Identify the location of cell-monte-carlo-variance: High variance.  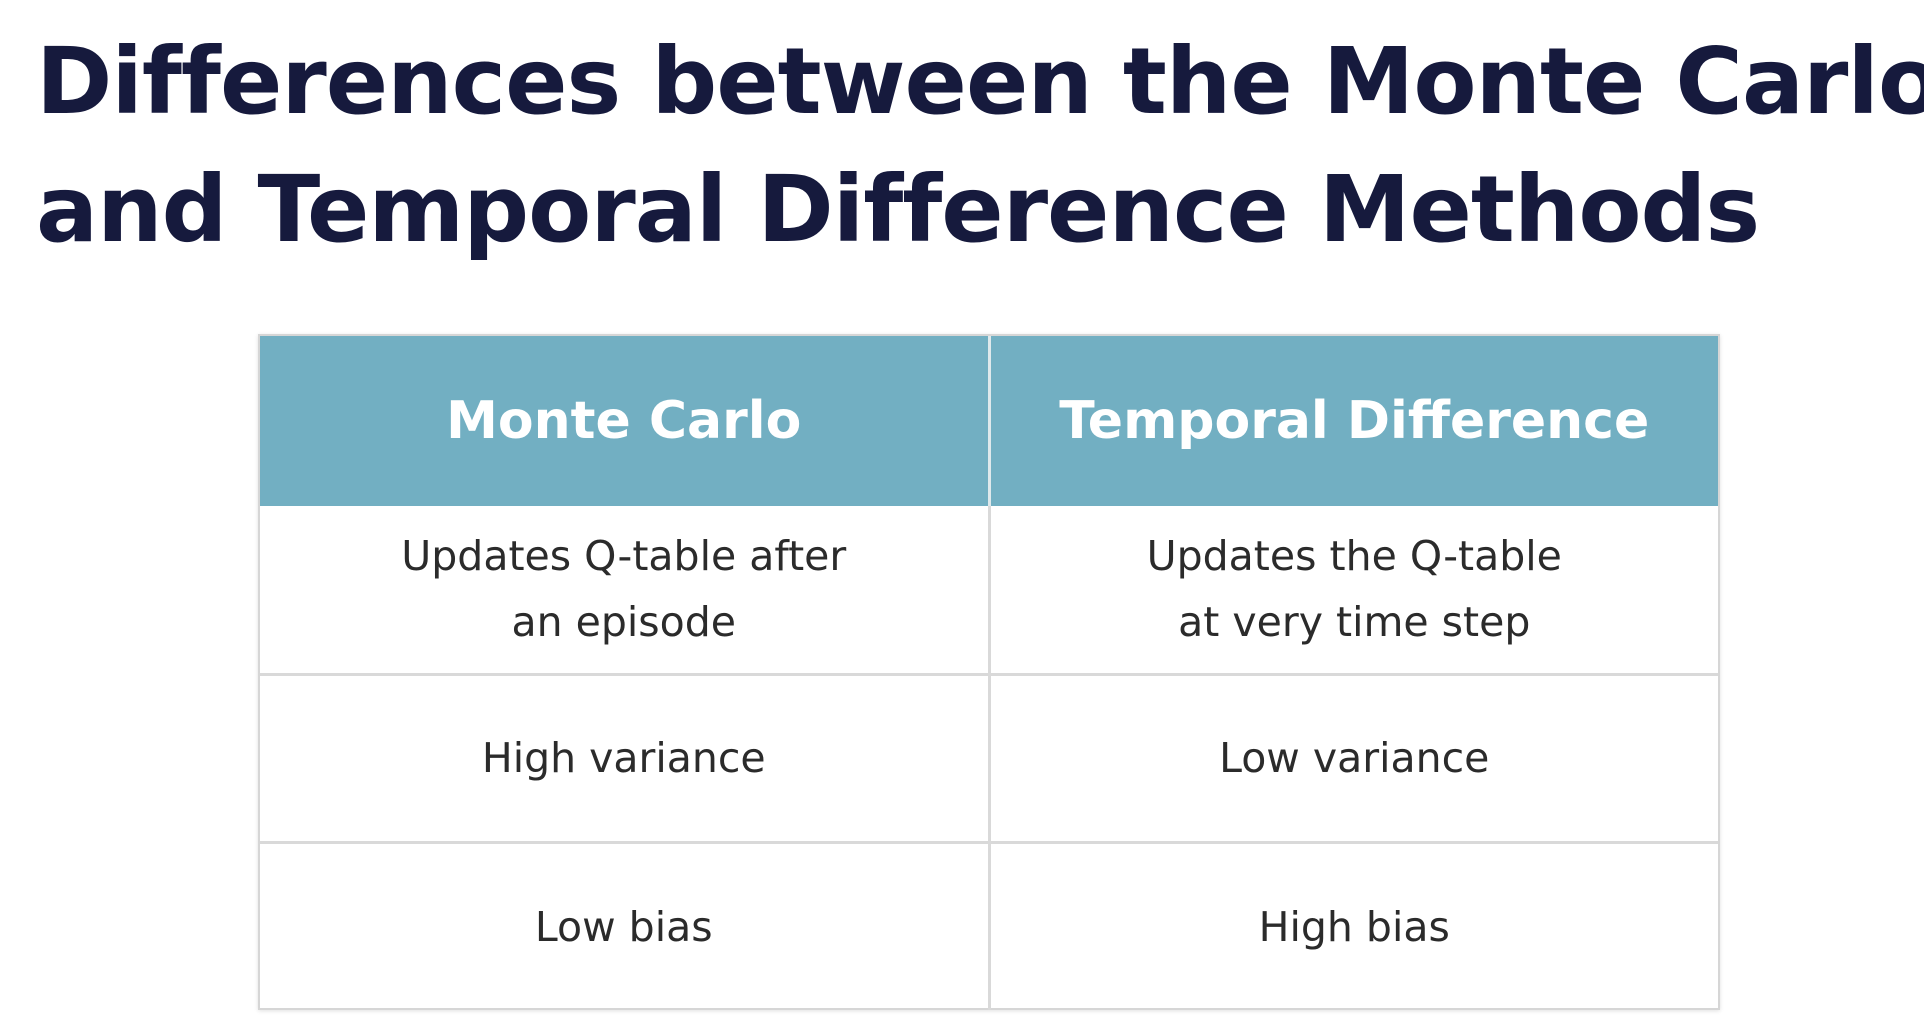
(625, 757).